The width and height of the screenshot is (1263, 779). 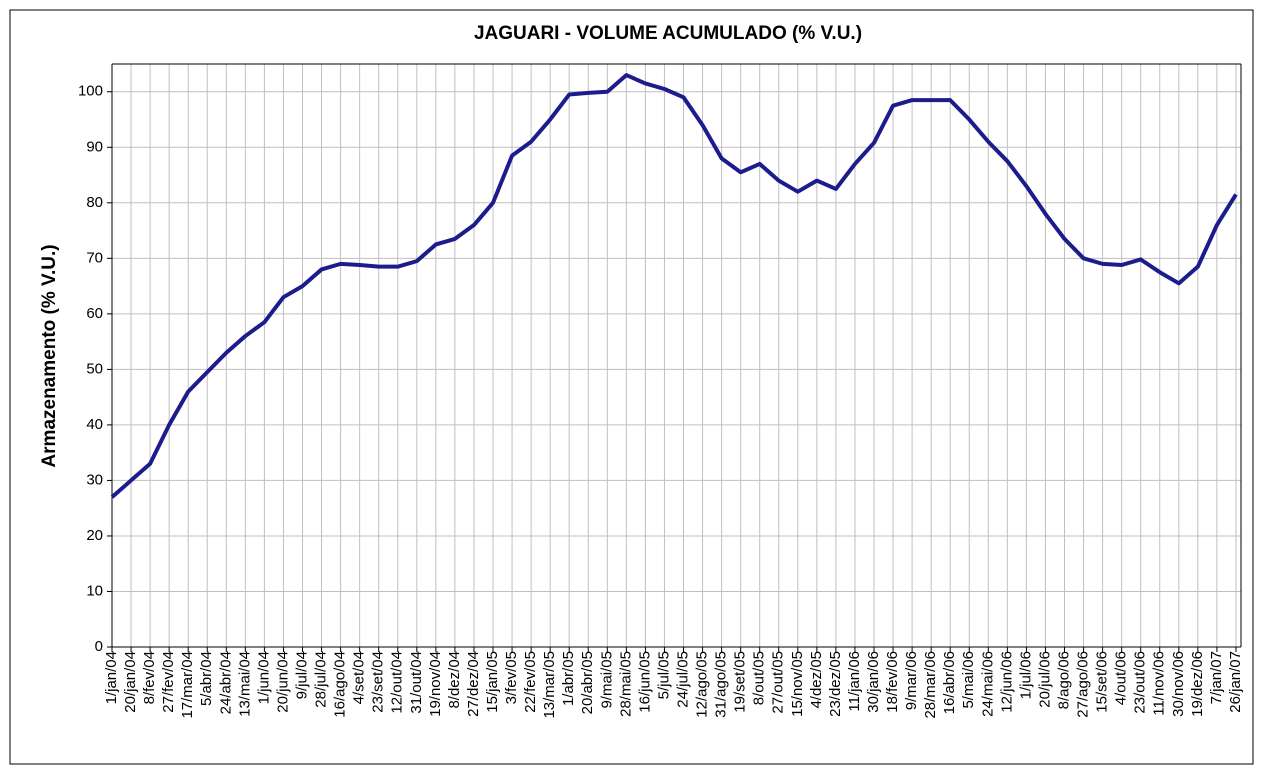 I want to click on x-tick-label: 1/jun/04, so click(x=263, y=677).